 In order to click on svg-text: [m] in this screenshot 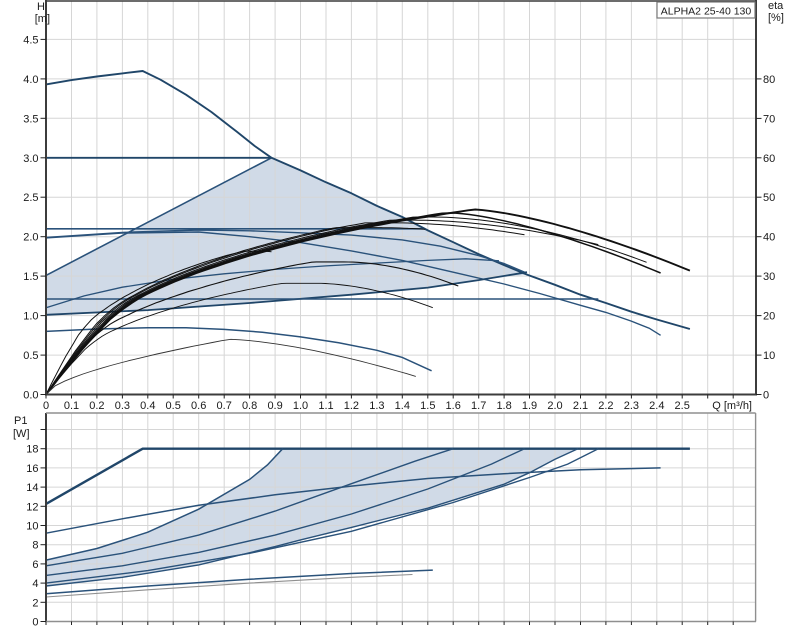, I will do `click(42, 19)`.